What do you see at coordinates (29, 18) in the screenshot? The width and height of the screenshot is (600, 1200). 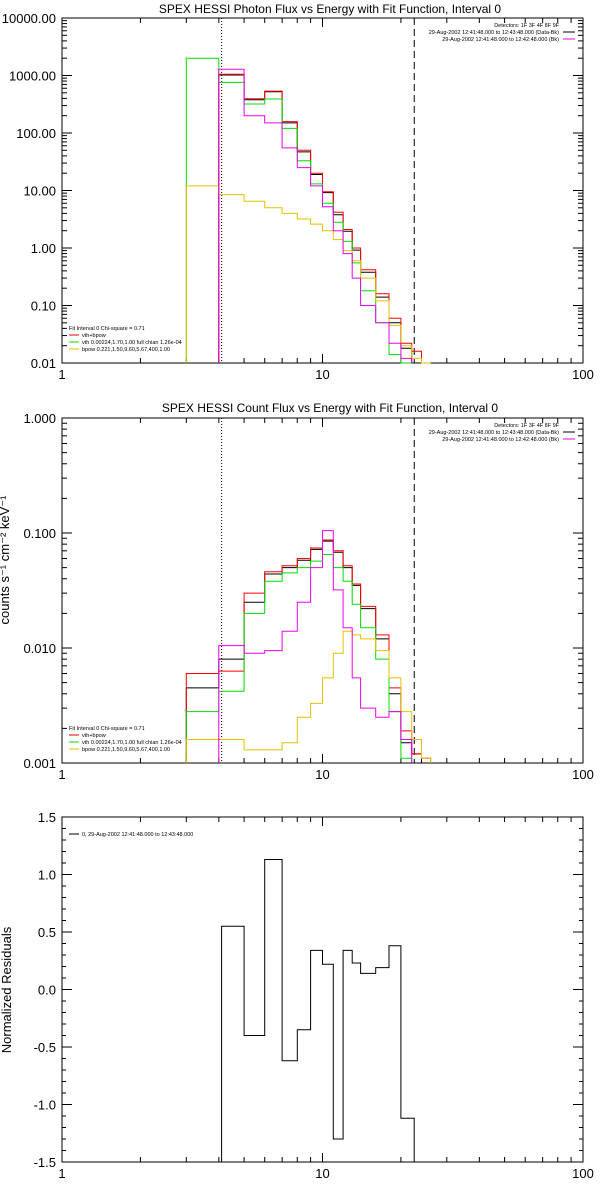 I see `y-tick-label: 10000.00` at bounding box center [29, 18].